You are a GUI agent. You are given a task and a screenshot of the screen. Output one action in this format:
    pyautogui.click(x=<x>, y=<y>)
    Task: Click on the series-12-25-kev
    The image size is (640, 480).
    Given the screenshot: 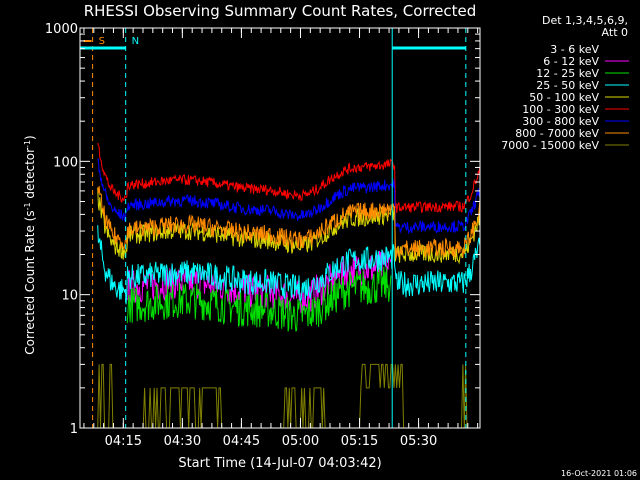 What is the action you would take?
    pyautogui.click(x=259, y=299)
    